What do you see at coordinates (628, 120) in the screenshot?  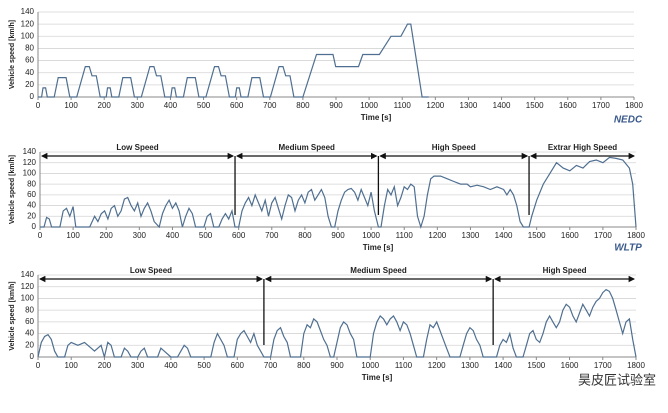 I see `cycle-label: NEDC` at bounding box center [628, 120].